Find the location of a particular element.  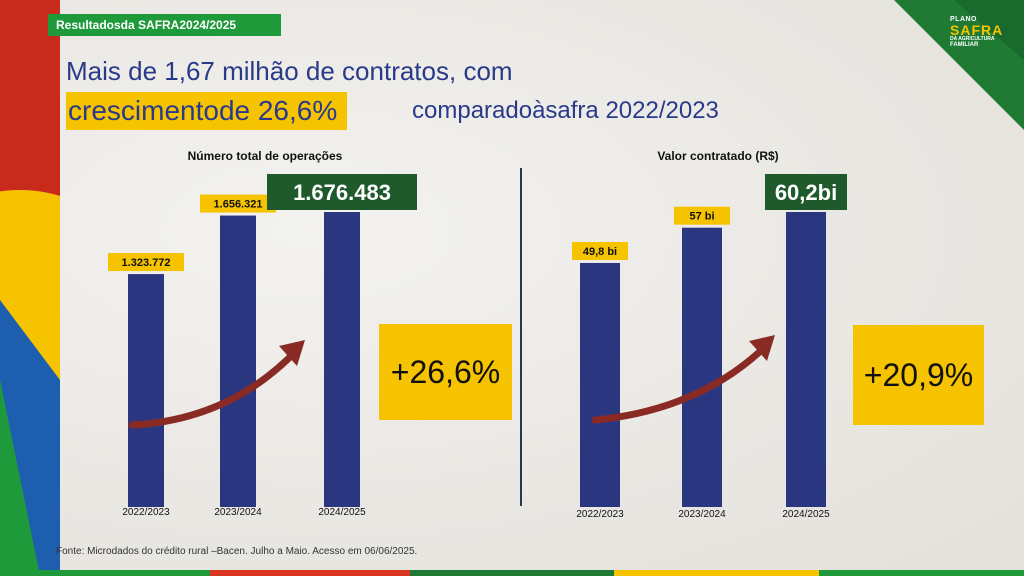

title-line-1: Mais de 1,67 milhão de contratos, com is located at coordinates (289, 71).